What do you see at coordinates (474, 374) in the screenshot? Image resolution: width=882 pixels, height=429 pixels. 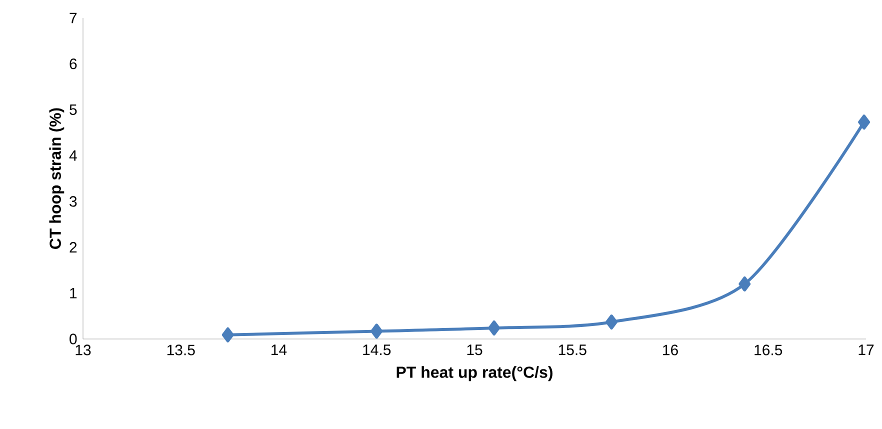 I see `x-axis-title: PT heat up rate(°C/s)` at bounding box center [474, 374].